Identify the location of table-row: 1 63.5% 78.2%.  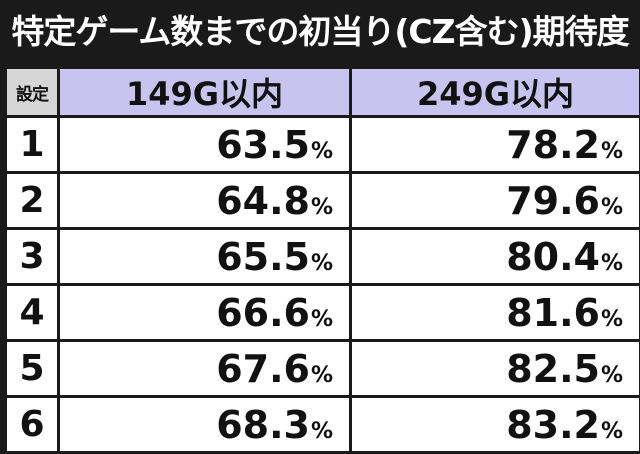
(323, 144).